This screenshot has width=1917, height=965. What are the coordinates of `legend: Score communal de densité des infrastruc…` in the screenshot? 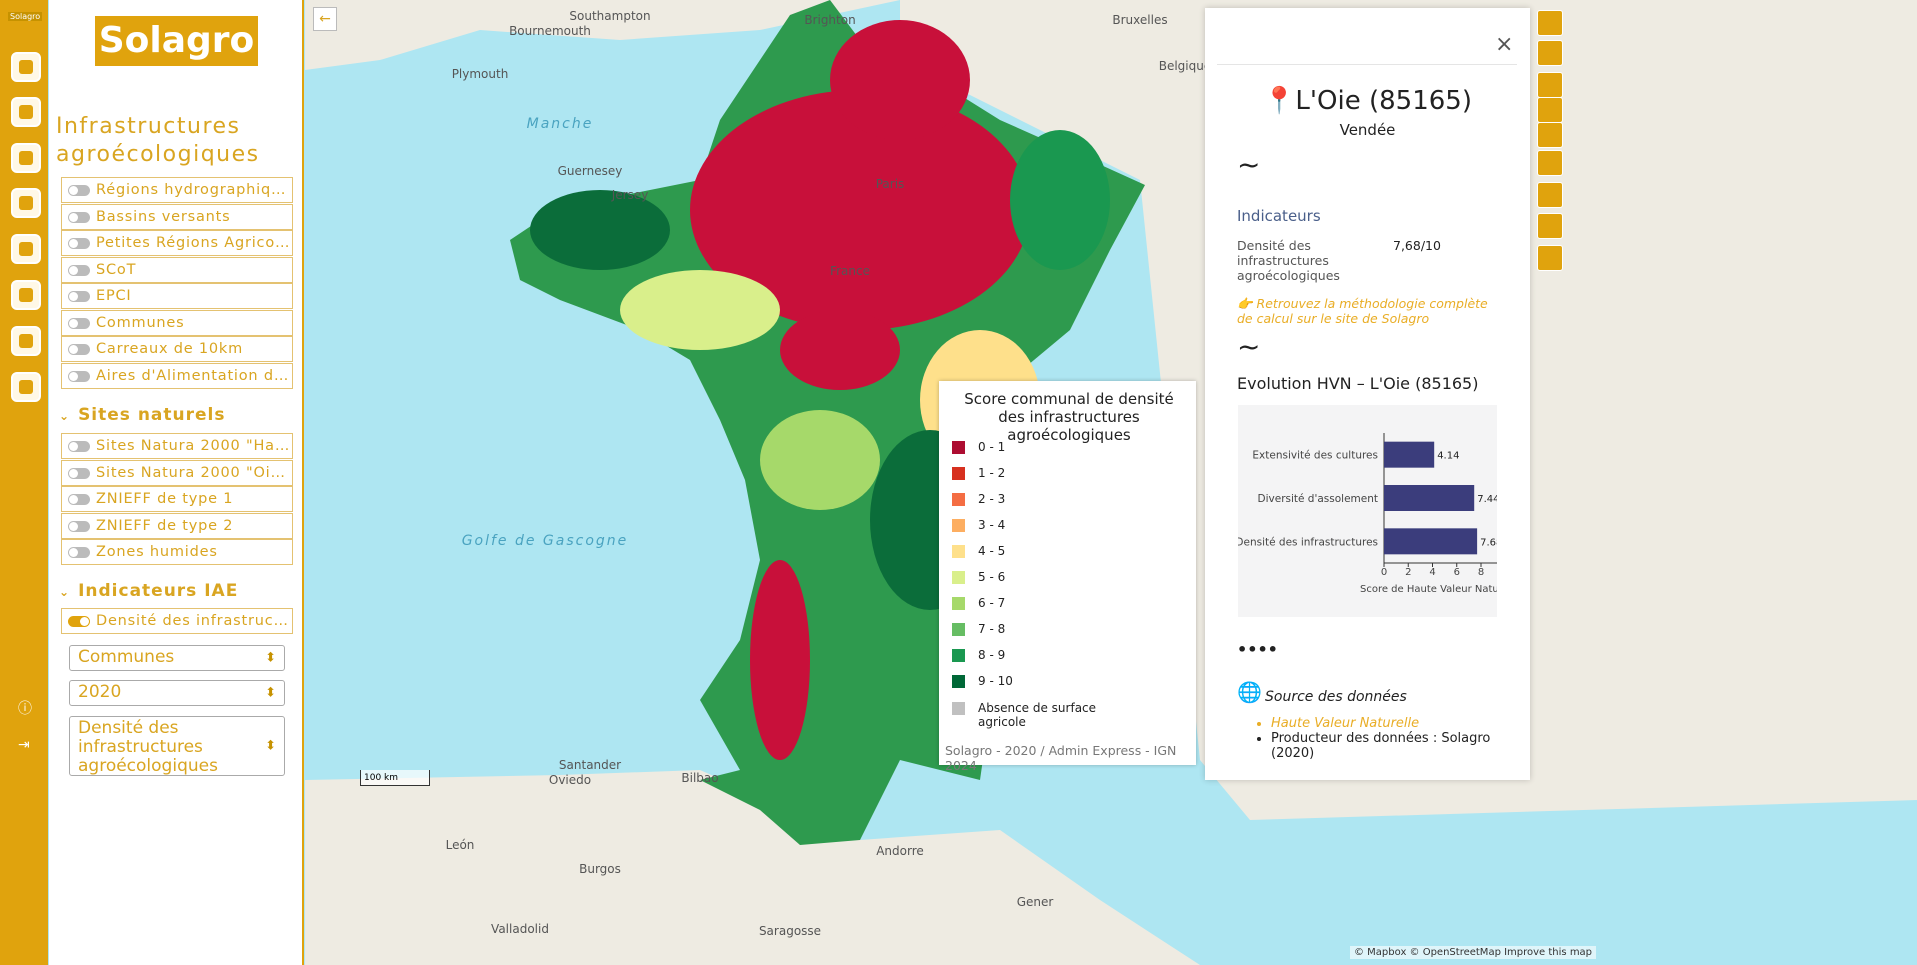 It's located at (1067, 577).